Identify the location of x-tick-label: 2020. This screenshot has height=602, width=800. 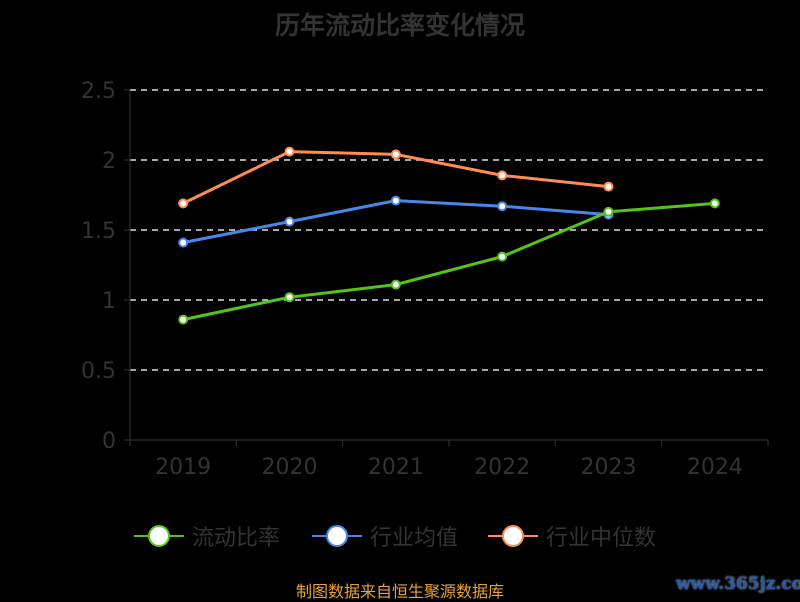
(290, 467).